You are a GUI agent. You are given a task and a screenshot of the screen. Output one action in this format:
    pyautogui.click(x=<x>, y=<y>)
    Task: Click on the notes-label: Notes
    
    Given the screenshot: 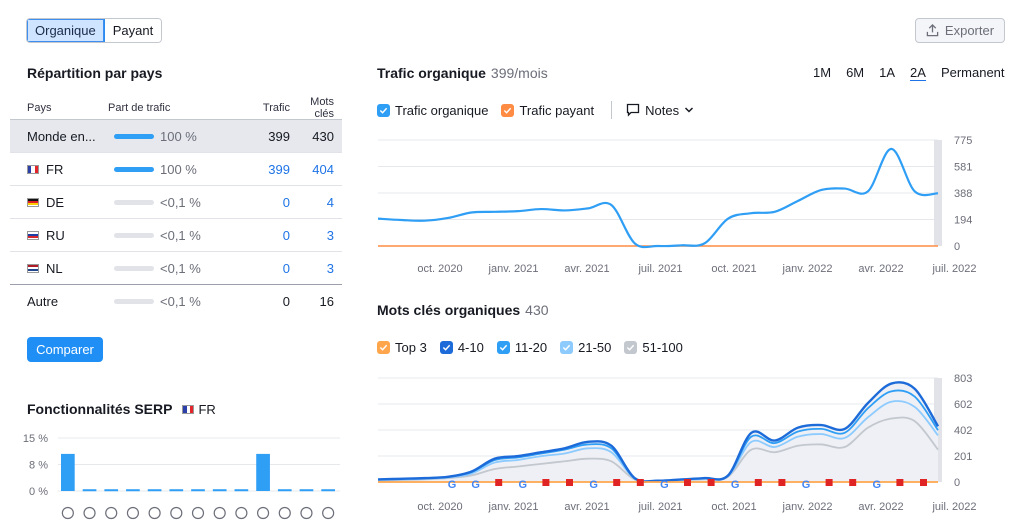 What is the action you would take?
    pyautogui.click(x=662, y=110)
    